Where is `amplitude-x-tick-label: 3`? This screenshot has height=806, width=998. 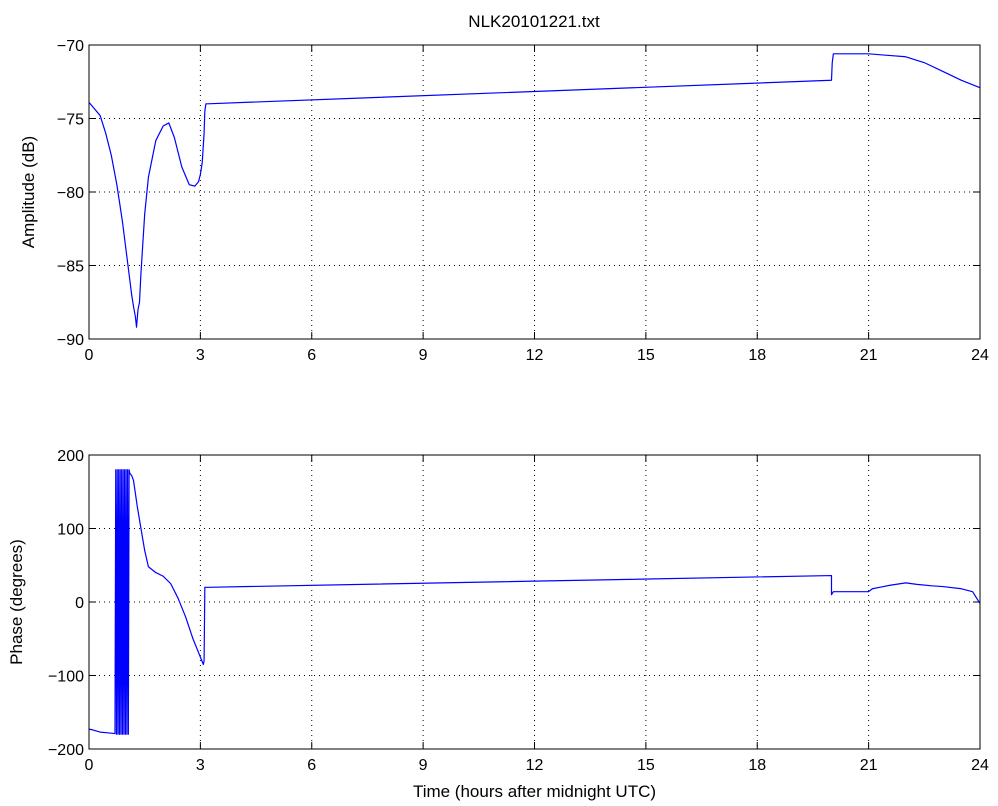
amplitude-x-tick-label: 3 is located at coordinates (200, 355).